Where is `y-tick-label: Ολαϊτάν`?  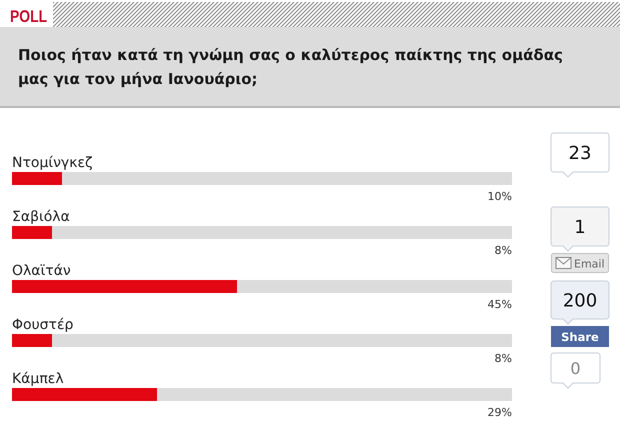 y-tick-label: Ολαϊτάν is located at coordinates (41, 271).